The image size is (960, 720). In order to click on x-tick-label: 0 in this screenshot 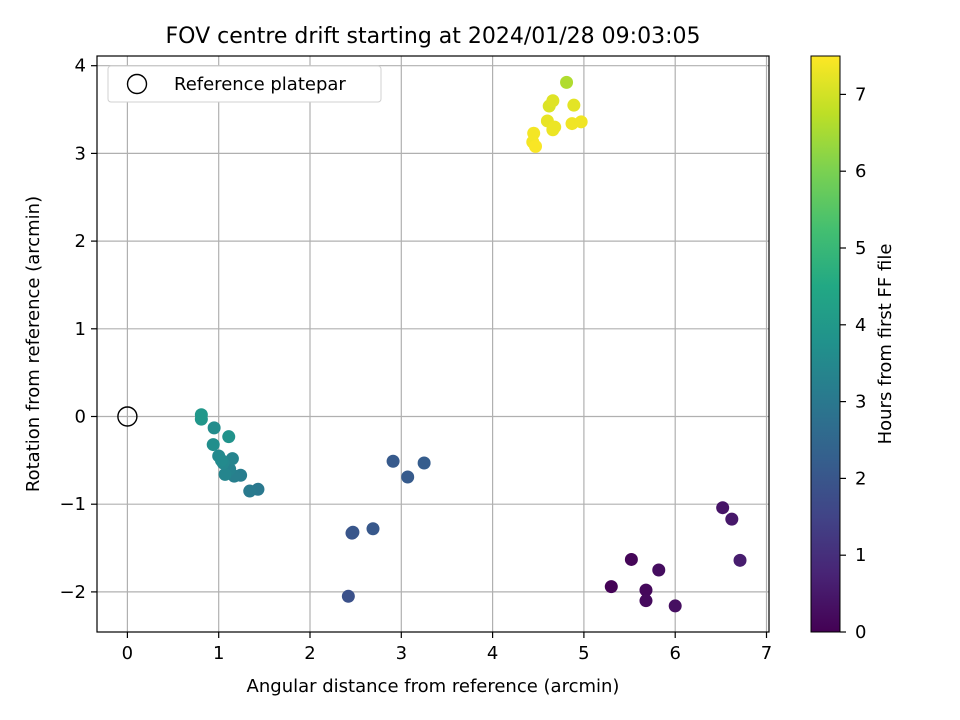, I will do `click(127, 653)`.